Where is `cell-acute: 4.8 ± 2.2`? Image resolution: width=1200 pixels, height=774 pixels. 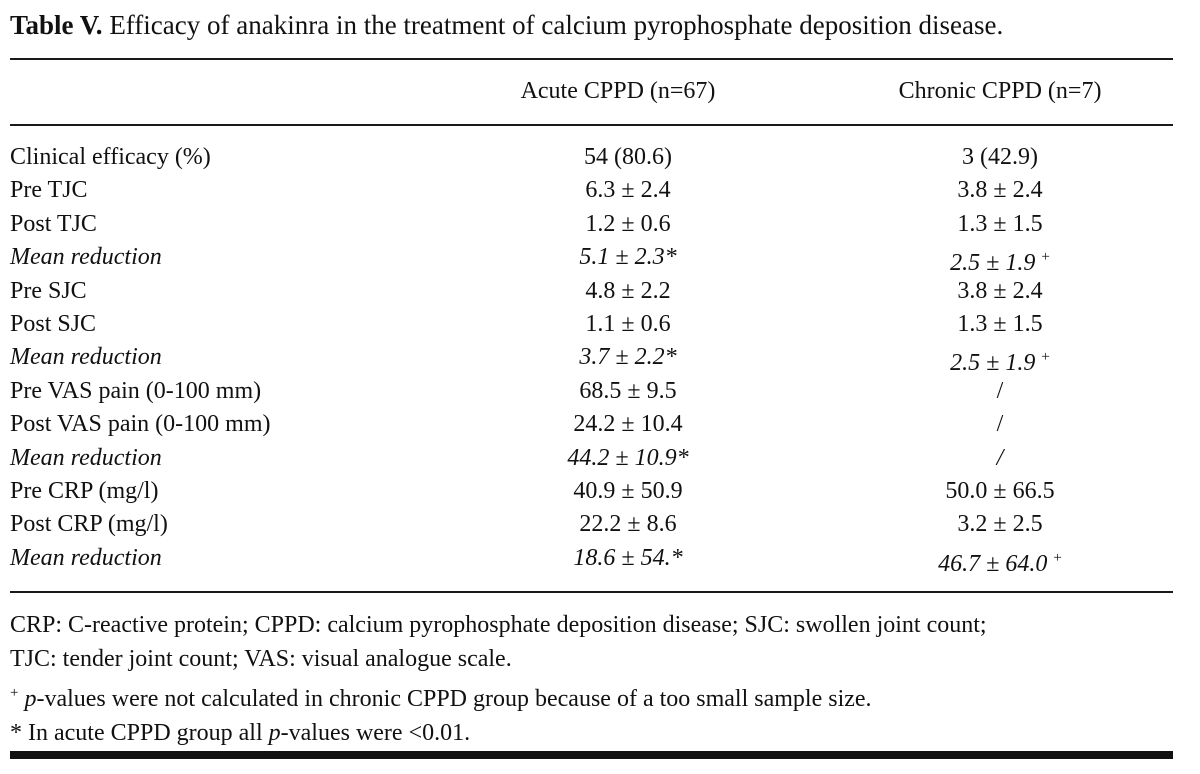 cell-acute: 4.8 ± 2.2 is located at coordinates (628, 291).